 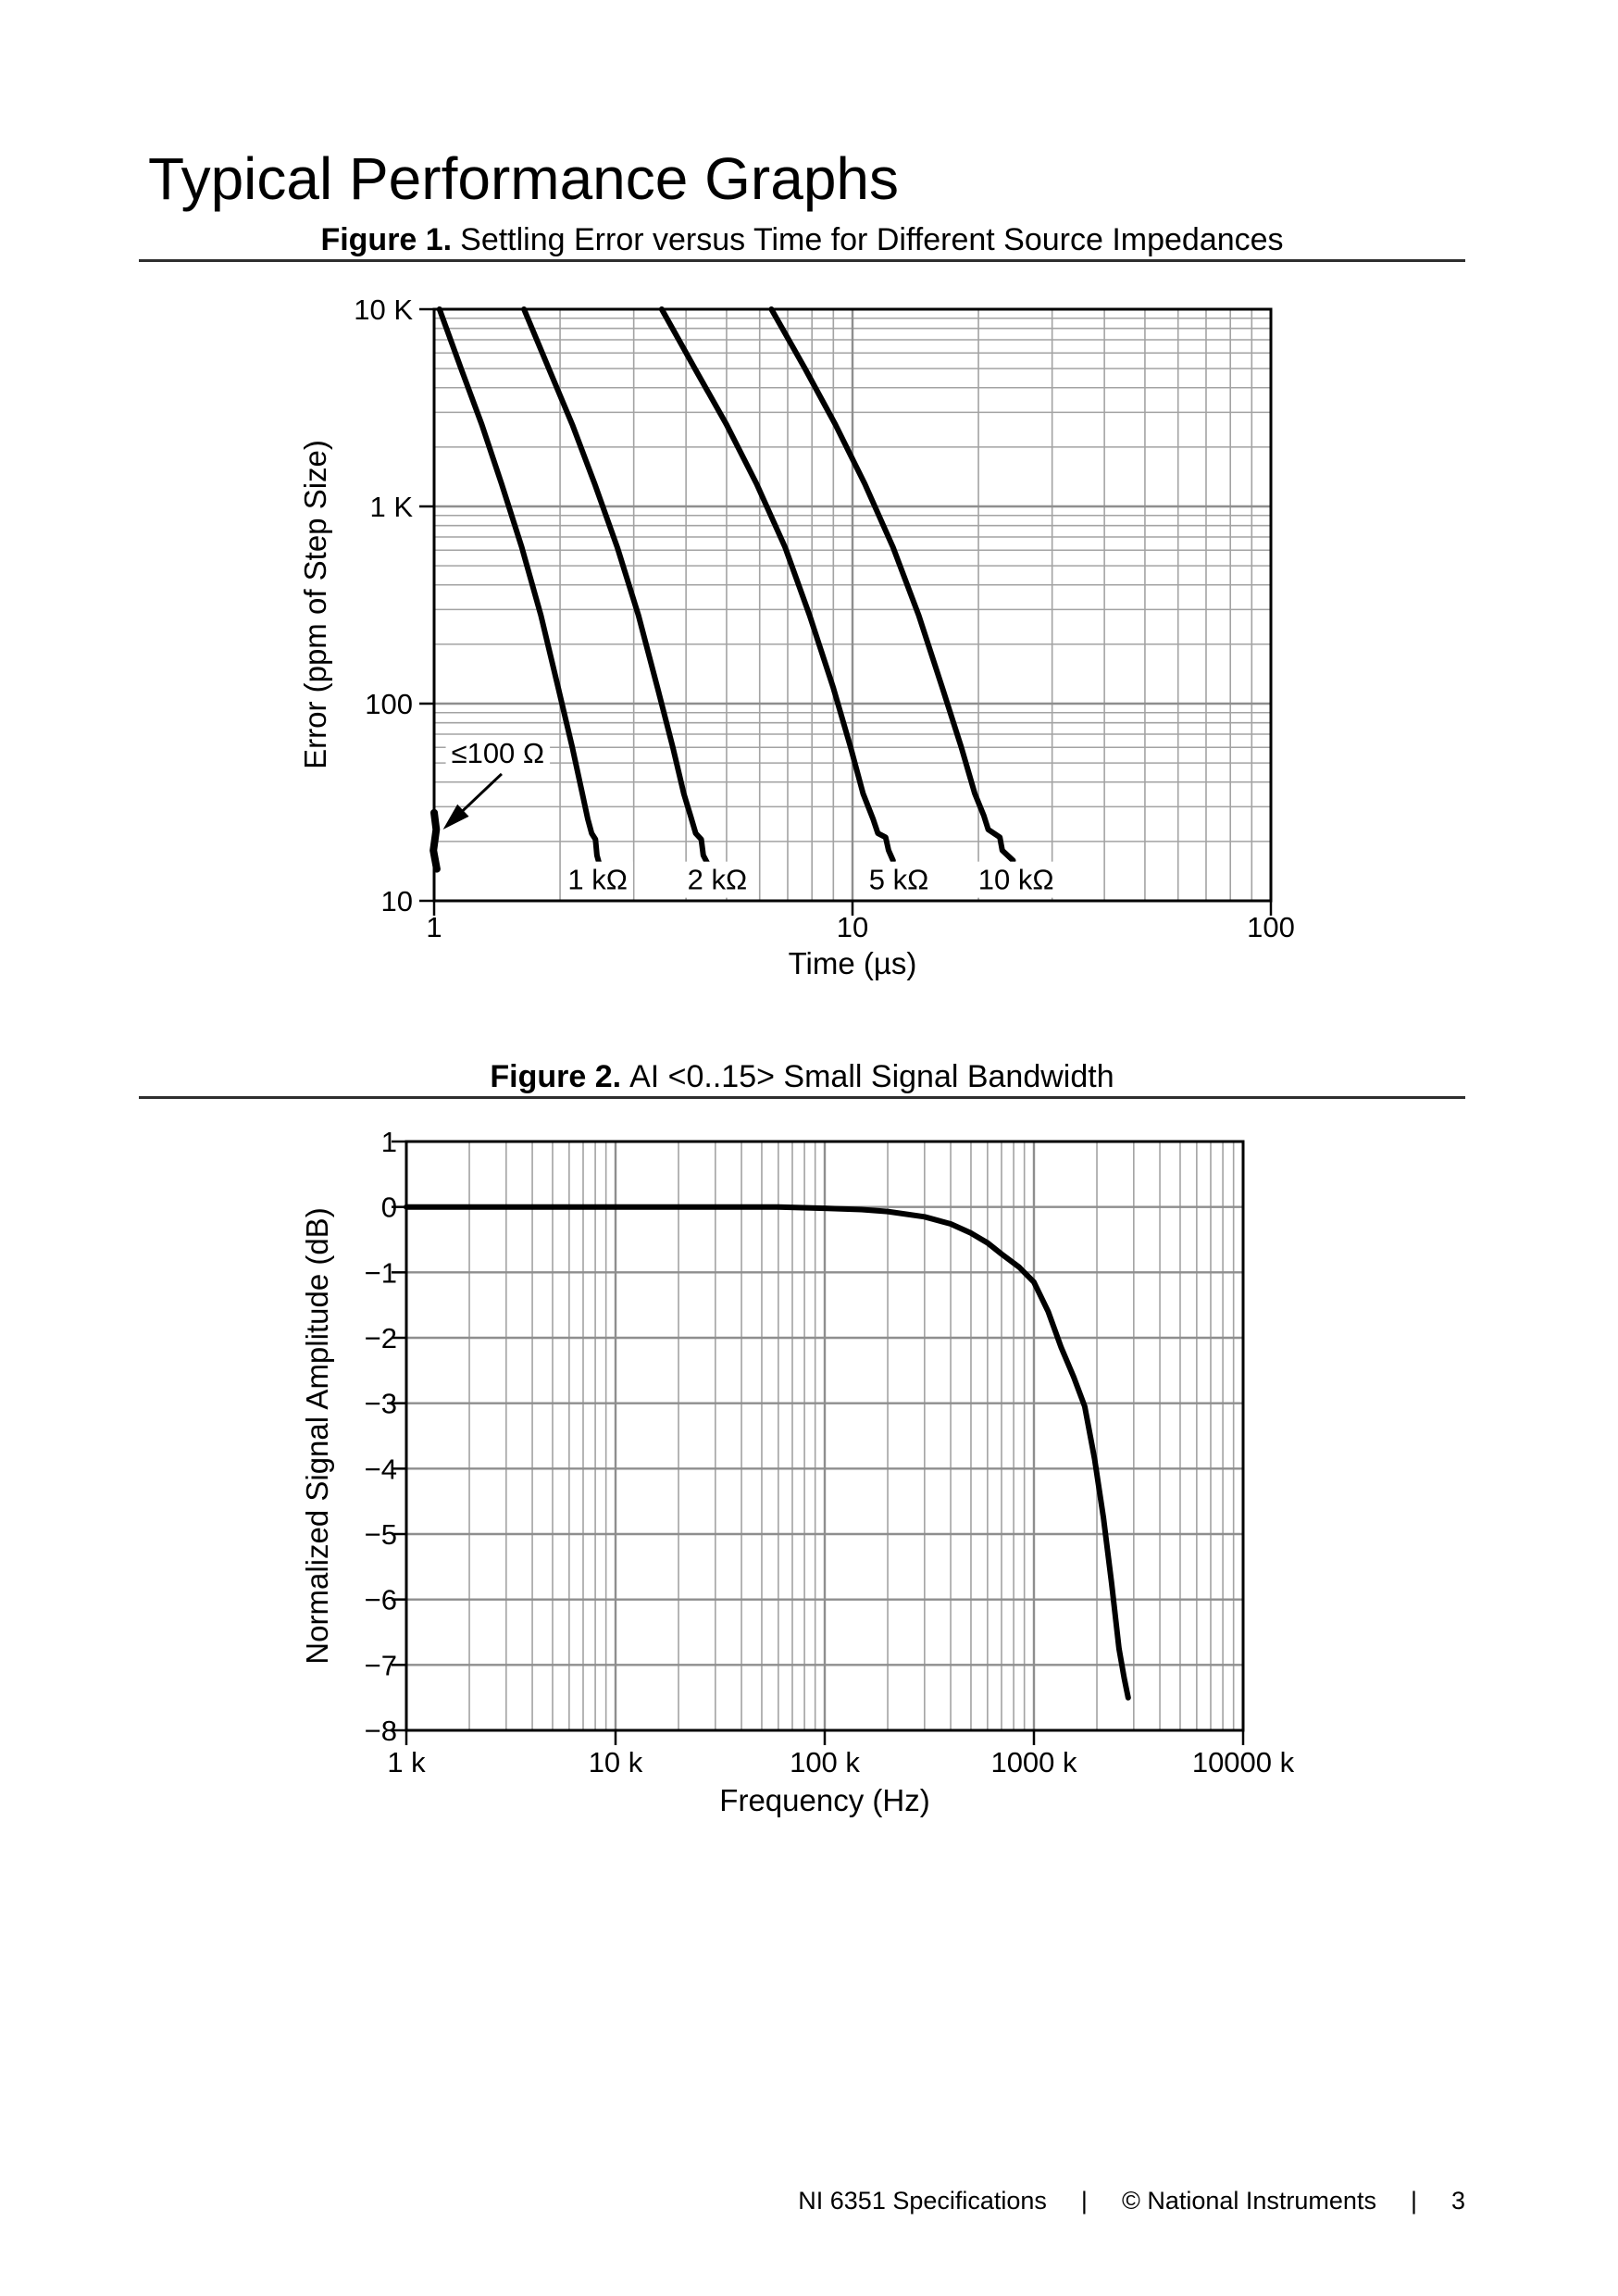 I want to click on grid-major, so click(x=852, y=605).